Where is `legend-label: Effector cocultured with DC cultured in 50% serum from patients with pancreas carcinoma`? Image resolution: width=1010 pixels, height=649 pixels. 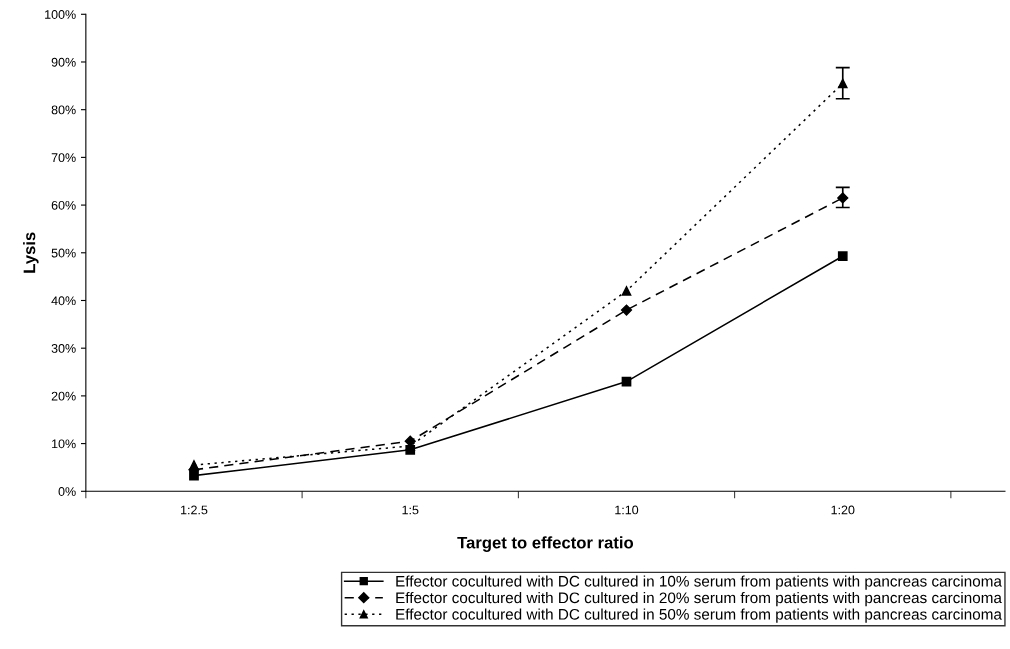
legend-label: Effector cocultured with DC cultured in 50% serum from patients with pancreas carcinoma is located at coordinates (699, 615).